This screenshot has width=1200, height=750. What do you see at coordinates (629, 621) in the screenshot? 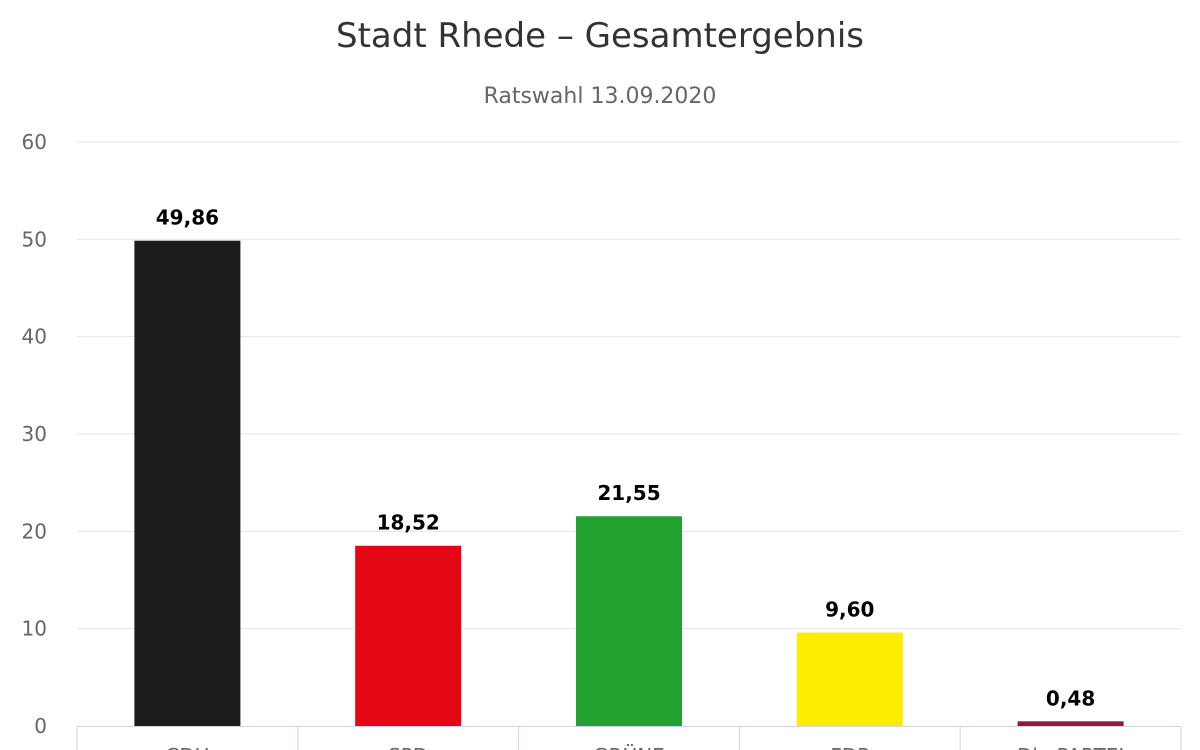
I see `bar-gr-ne` at bounding box center [629, 621].